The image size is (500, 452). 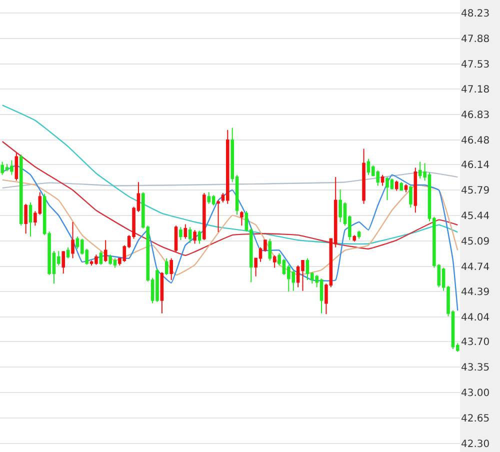 I want to click on y-tick-label: 43.70, so click(x=475, y=342).